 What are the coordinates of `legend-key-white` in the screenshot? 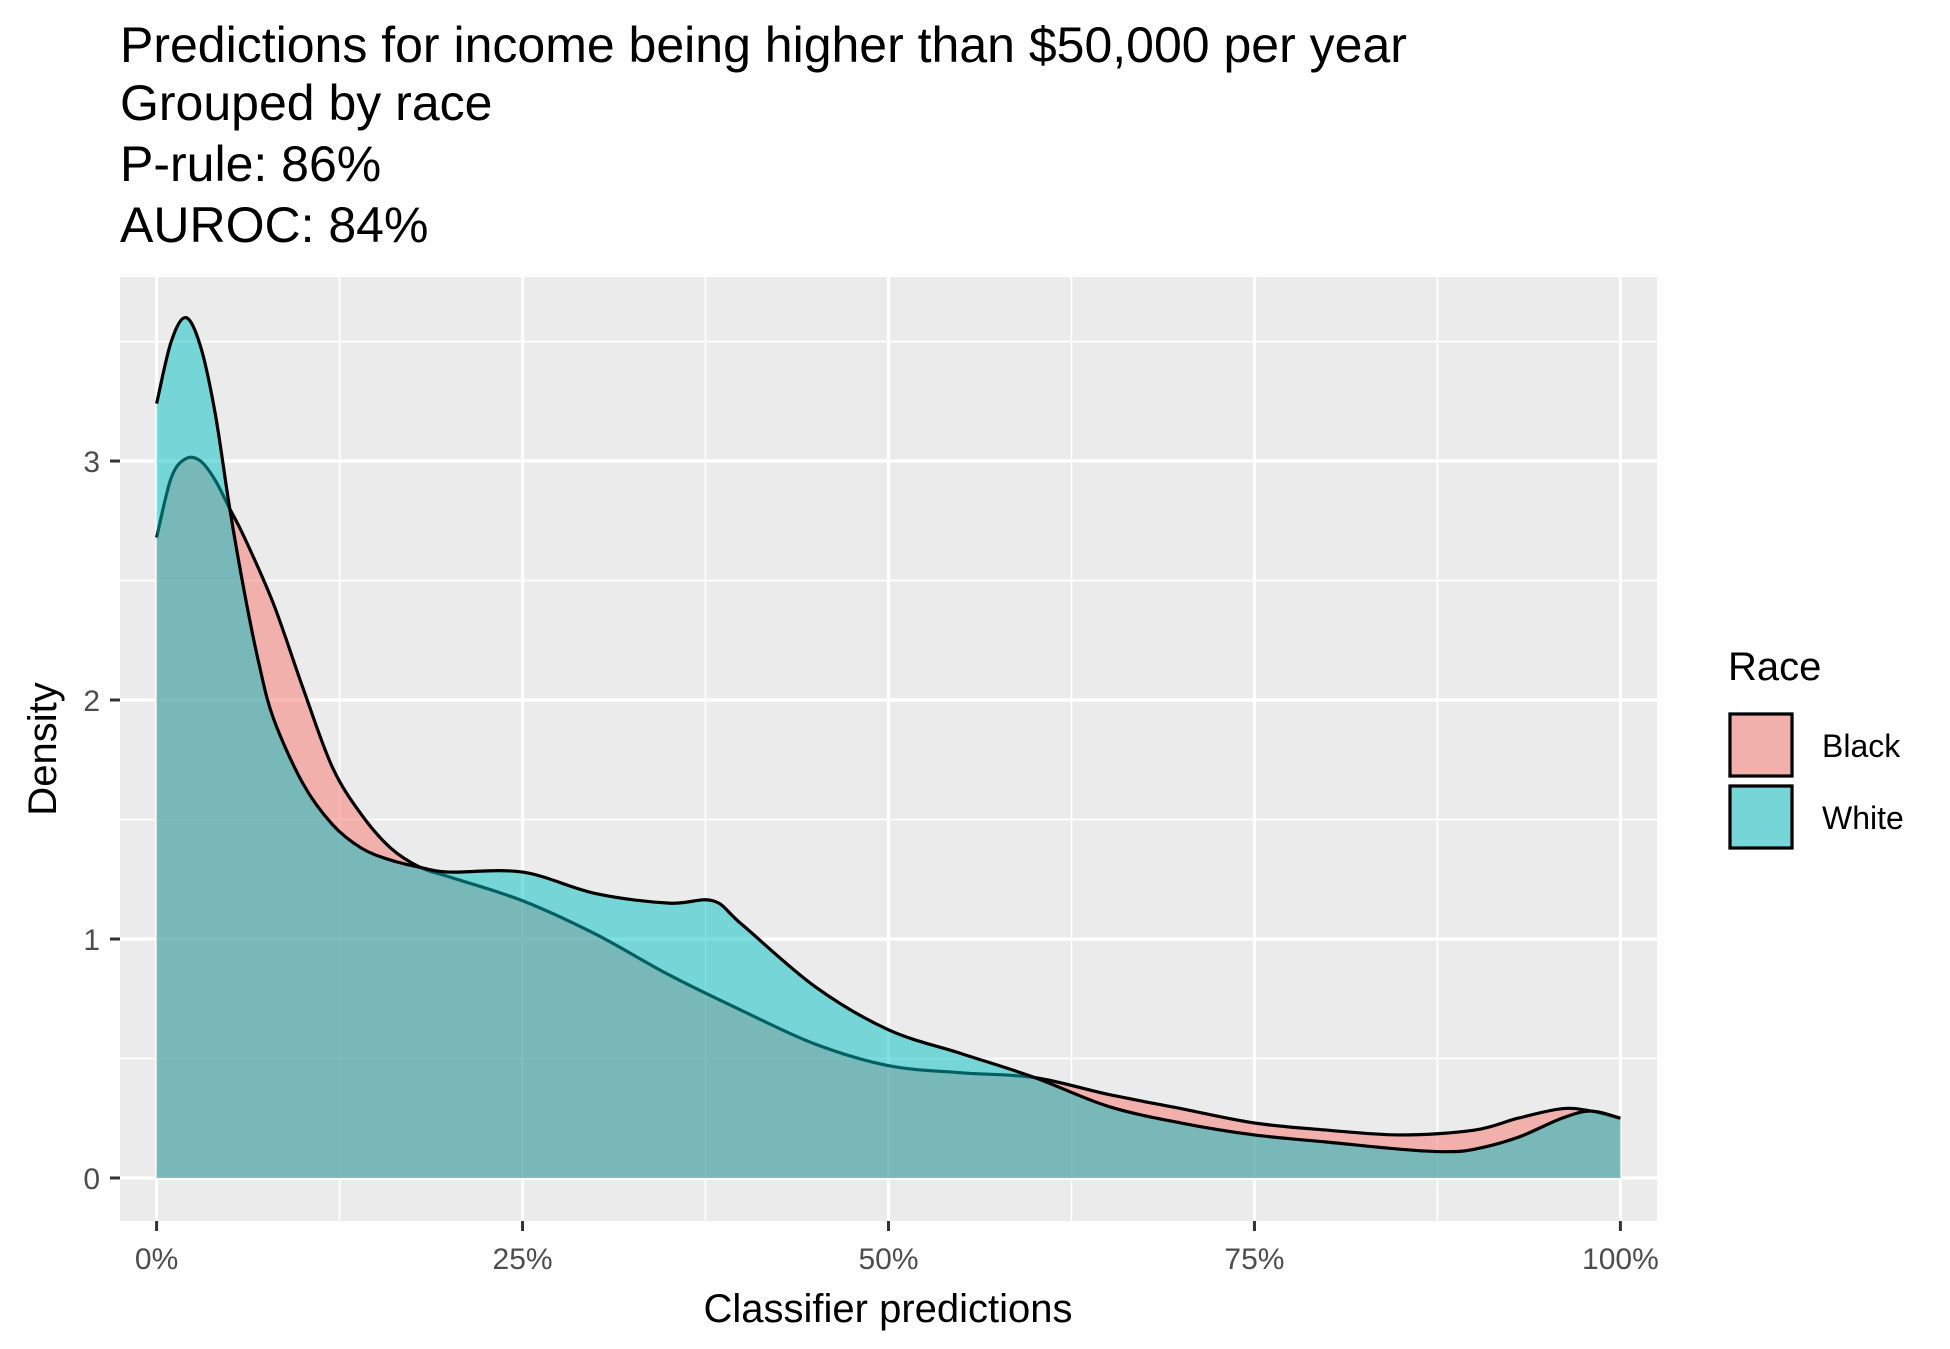 It's located at (1761, 817).